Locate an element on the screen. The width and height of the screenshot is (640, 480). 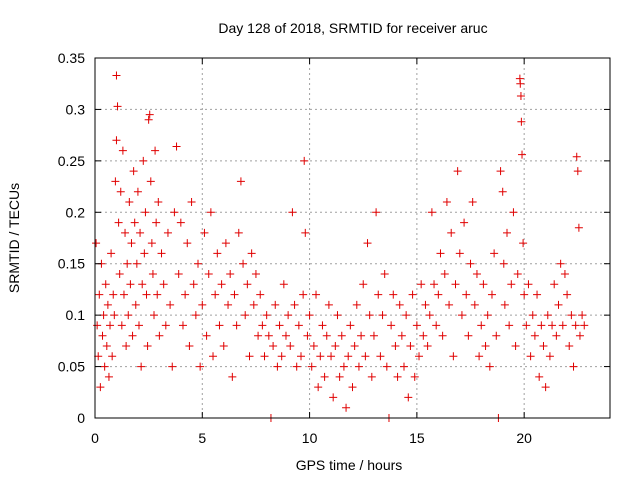
y-tick-label: 0.3 is located at coordinates (76, 109).